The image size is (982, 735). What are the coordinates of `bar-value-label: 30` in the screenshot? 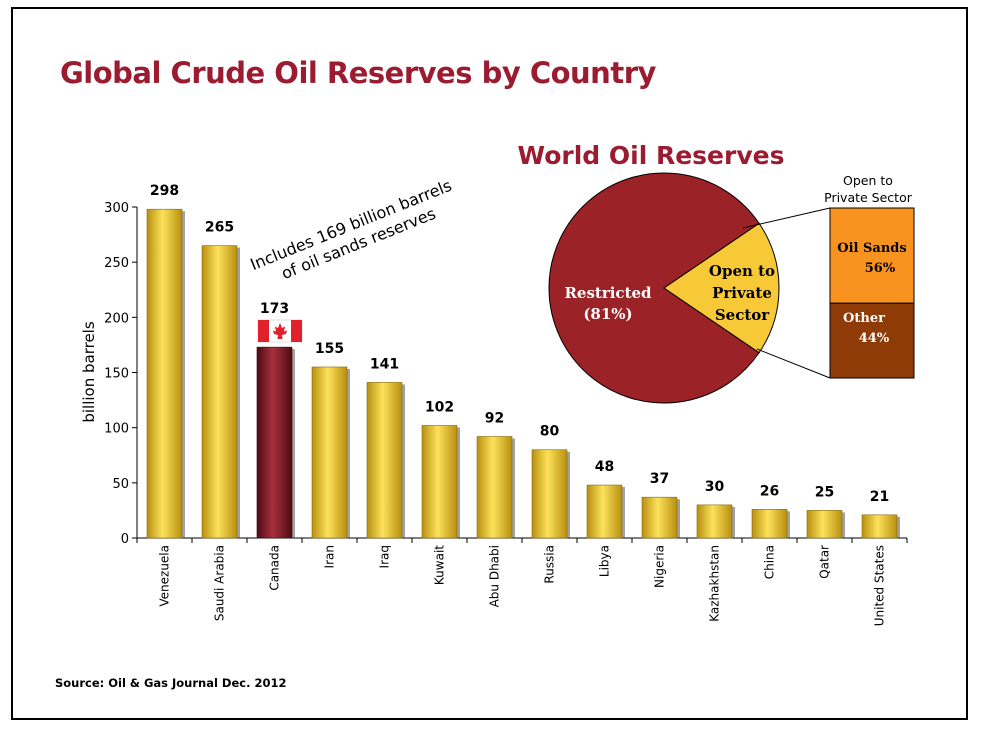 It's located at (715, 487).